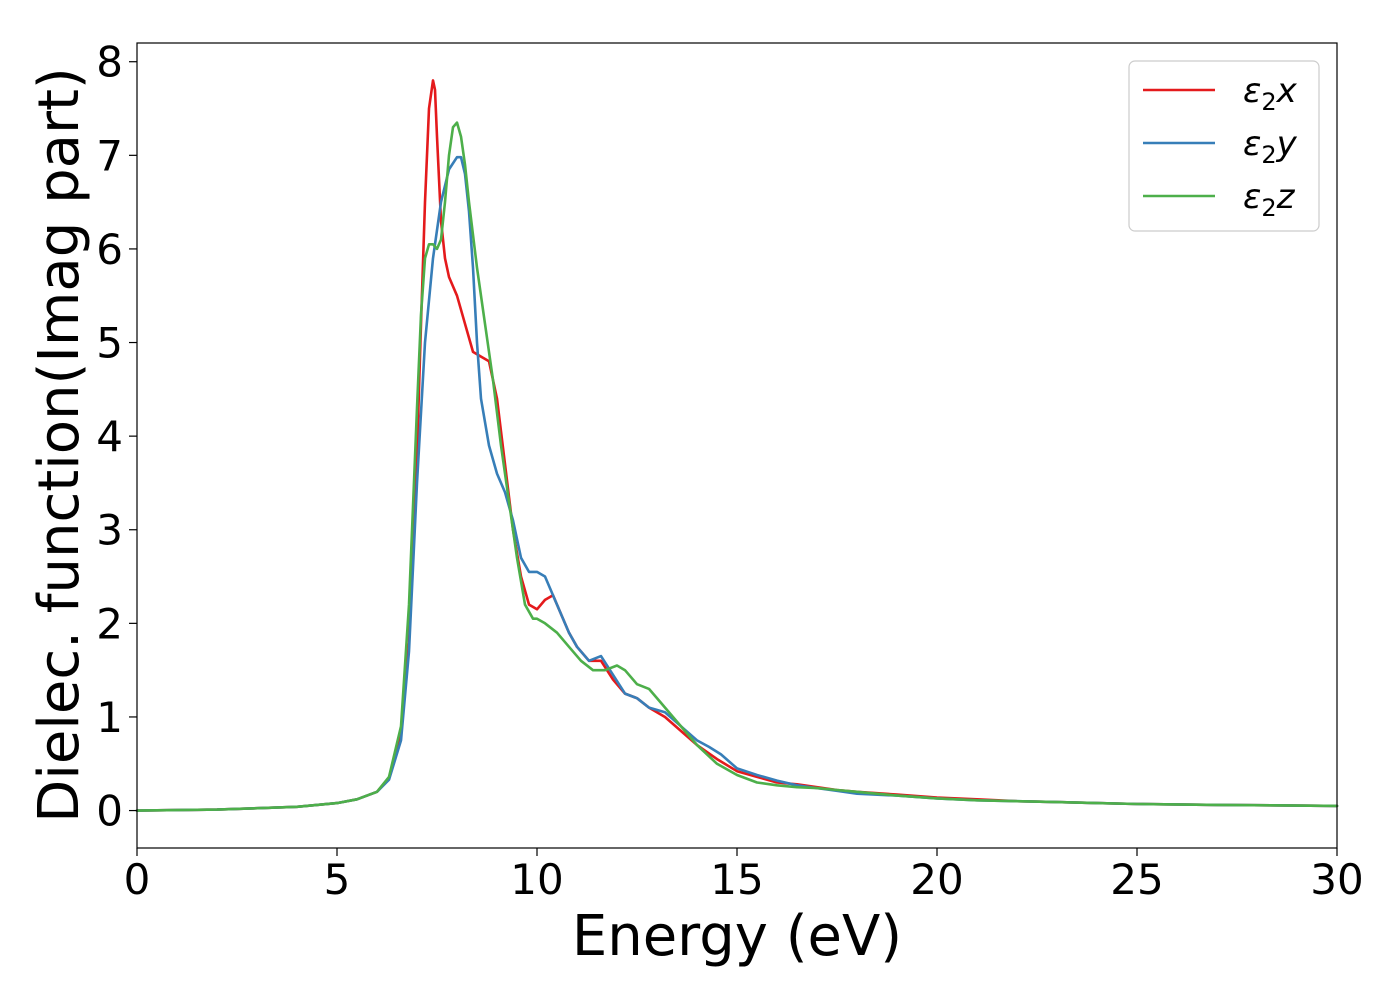 The height and width of the screenshot is (1005, 1400). Describe the element at coordinates (137, 879) in the screenshot. I see `x-tick-label: 0` at that location.